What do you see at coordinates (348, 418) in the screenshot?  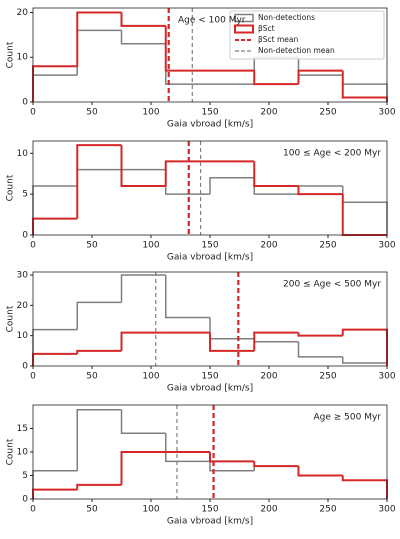 I see `annotation: Age ≥ 500 Myr` at bounding box center [348, 418].